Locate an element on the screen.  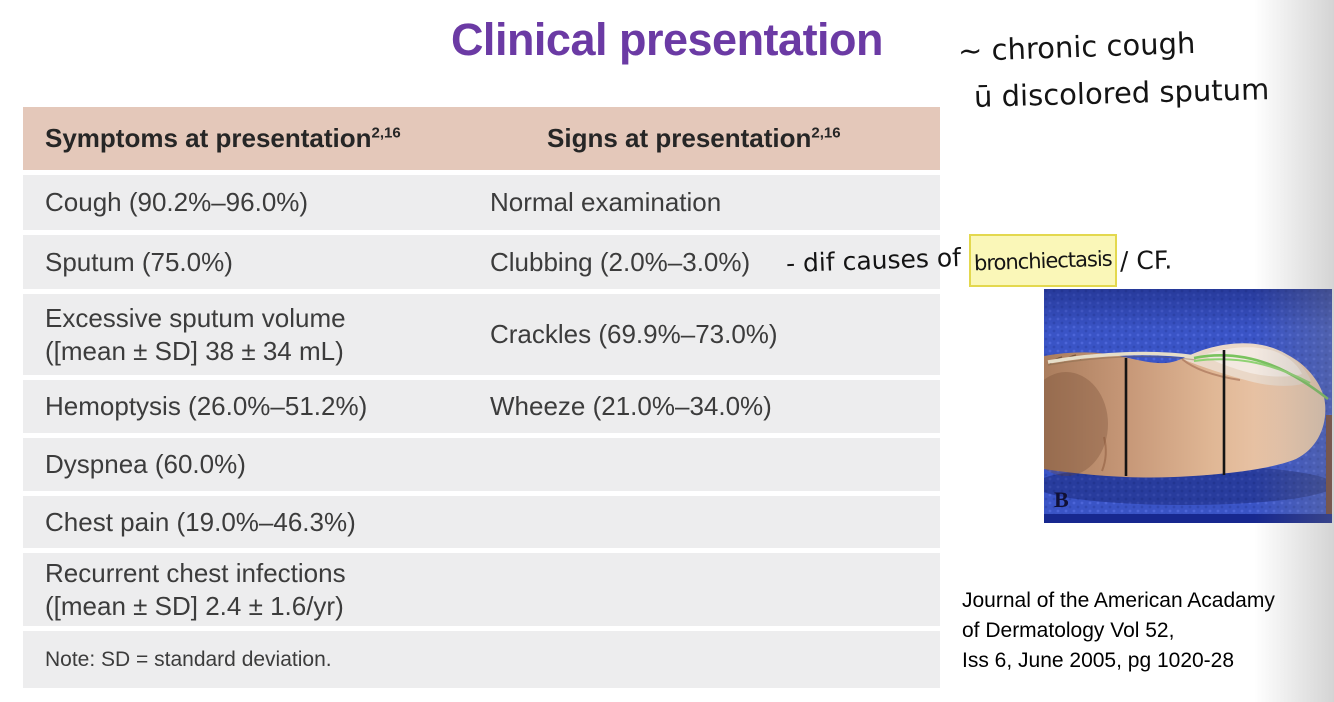
clubbing-annotation-highlighted-word: bronchiectasis is located at coordinates (1042, 260).